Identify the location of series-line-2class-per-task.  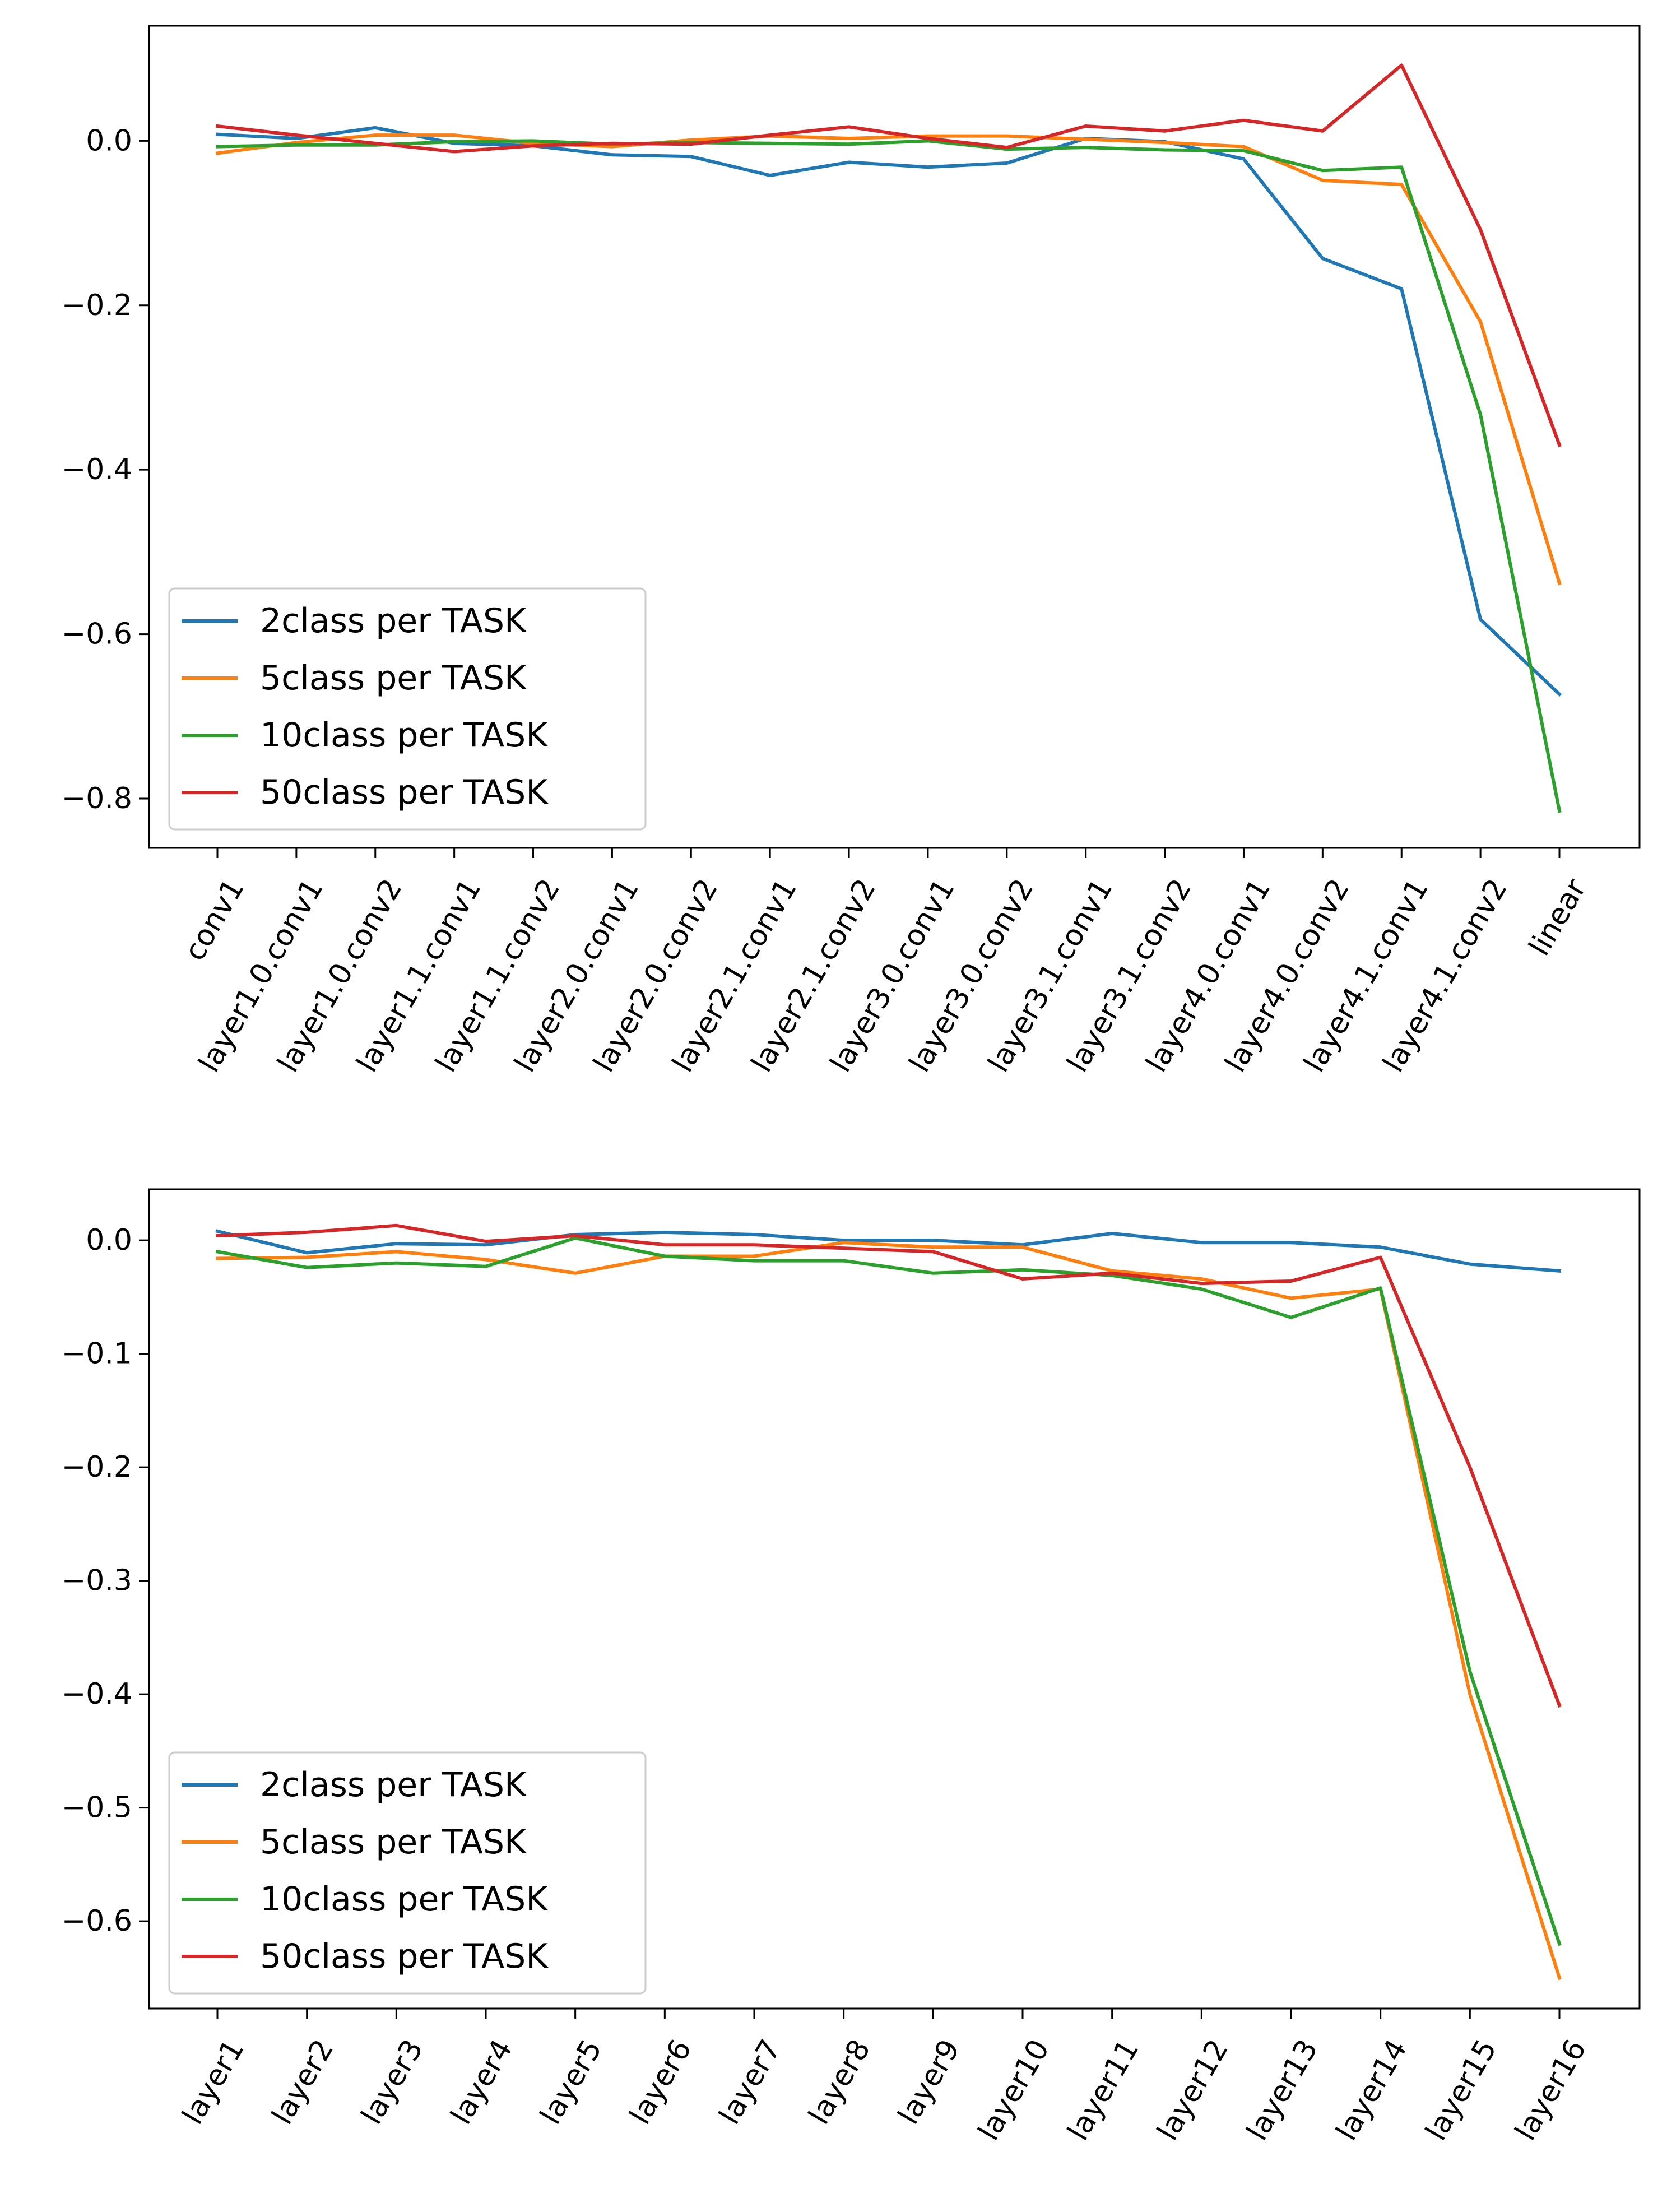
(888, 1251).